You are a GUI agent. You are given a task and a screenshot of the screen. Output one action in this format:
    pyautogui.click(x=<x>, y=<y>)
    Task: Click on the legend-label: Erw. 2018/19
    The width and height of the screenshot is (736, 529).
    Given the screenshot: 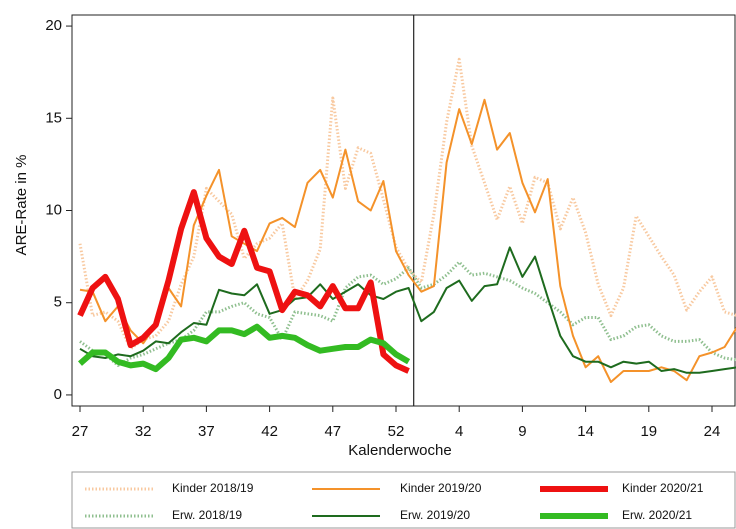 What is the action you would take?
    pyautogui.click(x=207, y=515)
    